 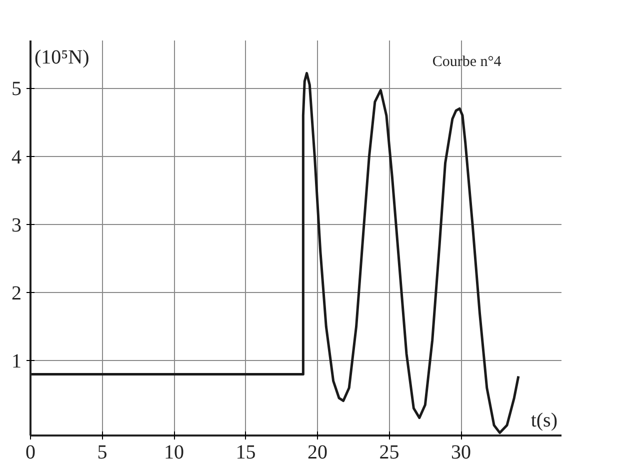 I want to click on y-axis-title: (10⁵N), so click(x=62, y=57).